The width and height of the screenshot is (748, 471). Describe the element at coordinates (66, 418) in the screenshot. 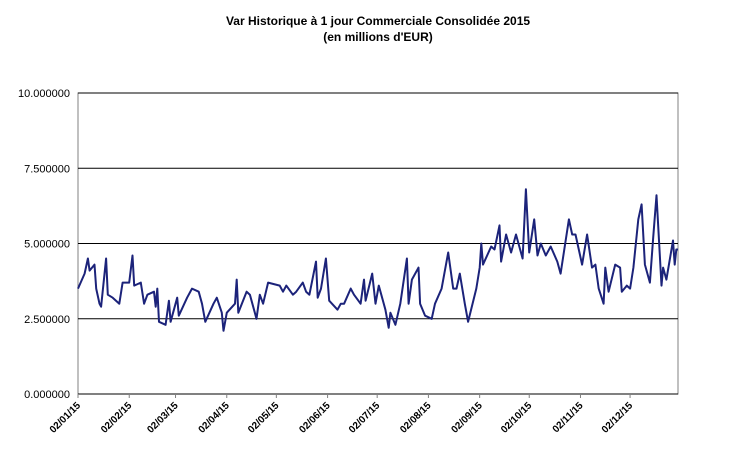

I see `x-tick-label: 02/01/15` at that location.